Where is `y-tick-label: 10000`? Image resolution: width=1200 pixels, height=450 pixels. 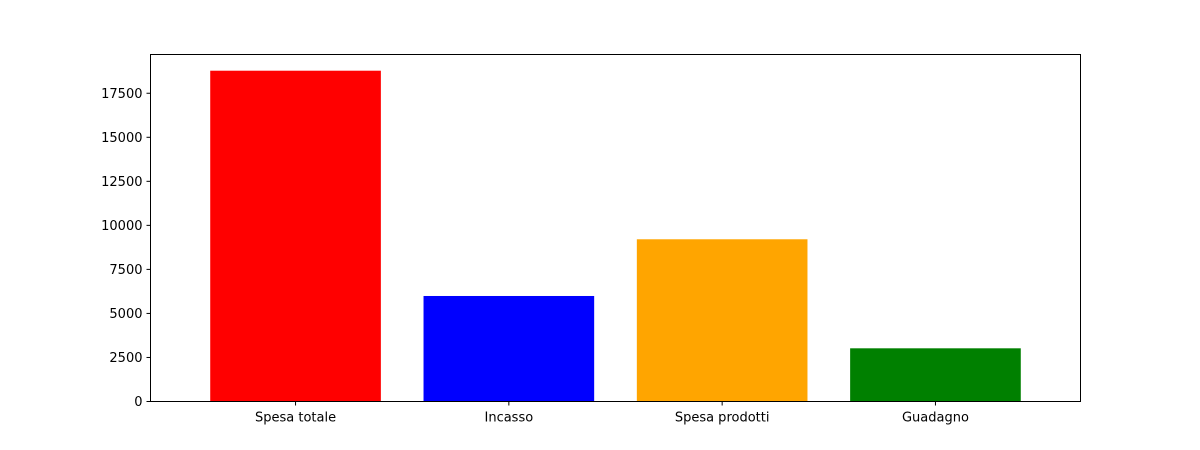 y-tick-label: 10000 is located at coordinates (121, 226).